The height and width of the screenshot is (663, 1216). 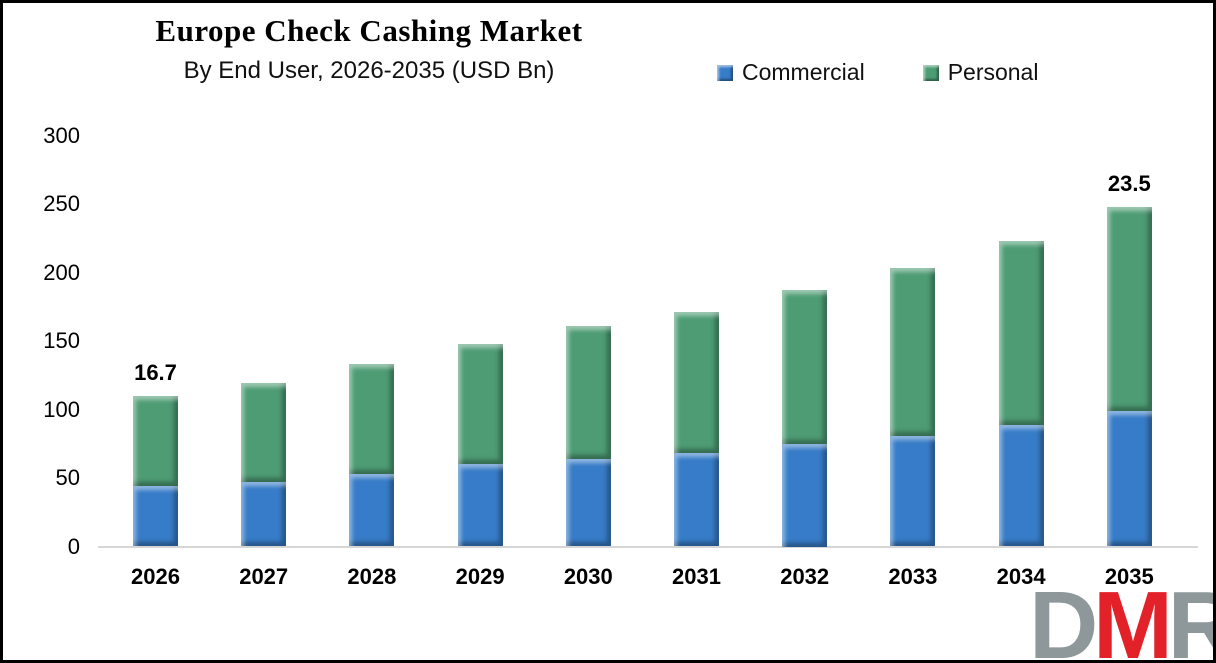 I want to click on logo-letter-m: M, so click(x=1133, y=617).